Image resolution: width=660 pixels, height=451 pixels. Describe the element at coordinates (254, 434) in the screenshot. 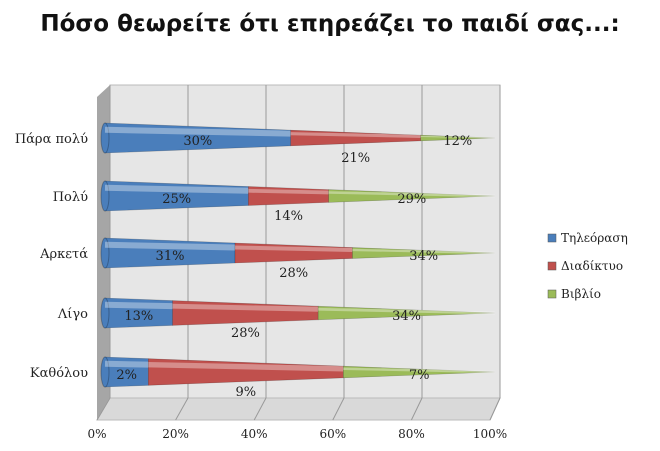

I see `x-tick-label: 40%` at that location.